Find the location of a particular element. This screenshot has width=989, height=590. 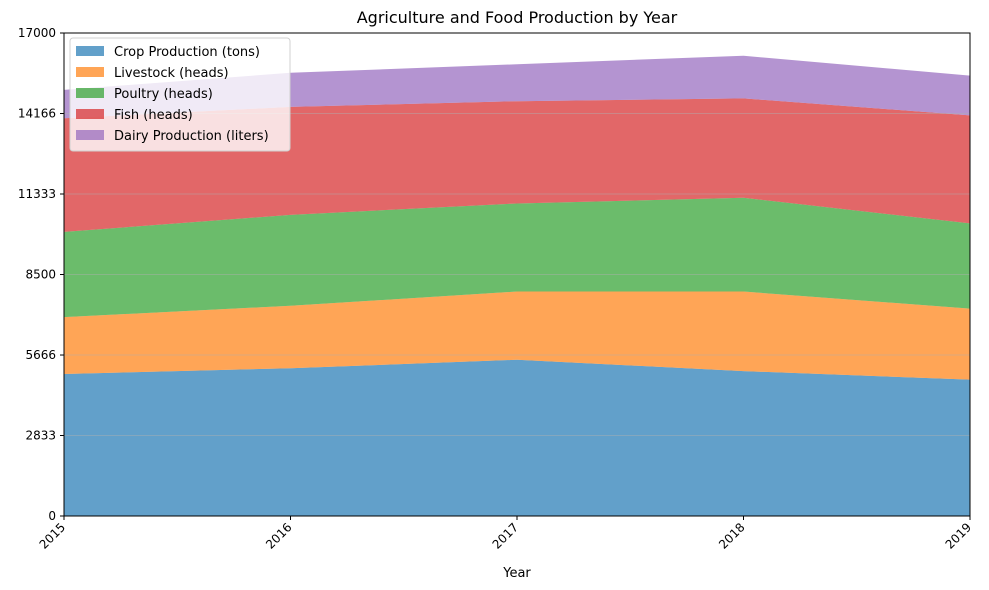

y-axis: 0 2833 5666 8500 11333 14166 17000 is located at coordinates (41, 274).